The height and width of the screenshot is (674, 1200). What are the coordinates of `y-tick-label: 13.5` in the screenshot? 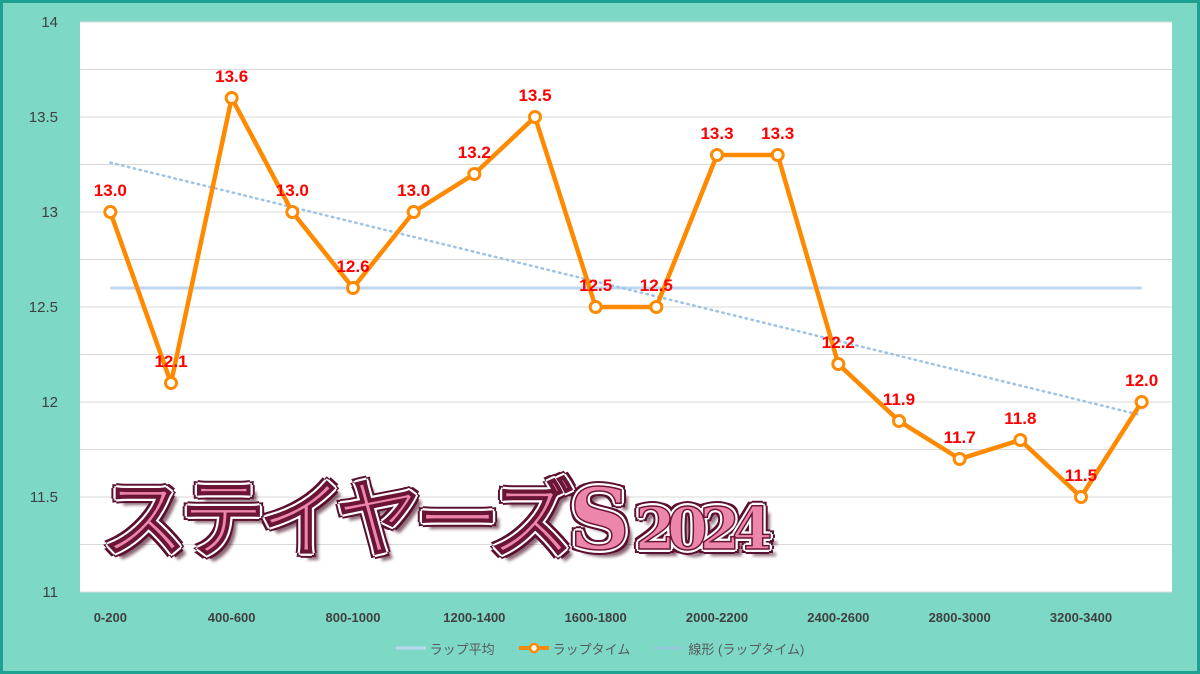 It's located at (43, 117).